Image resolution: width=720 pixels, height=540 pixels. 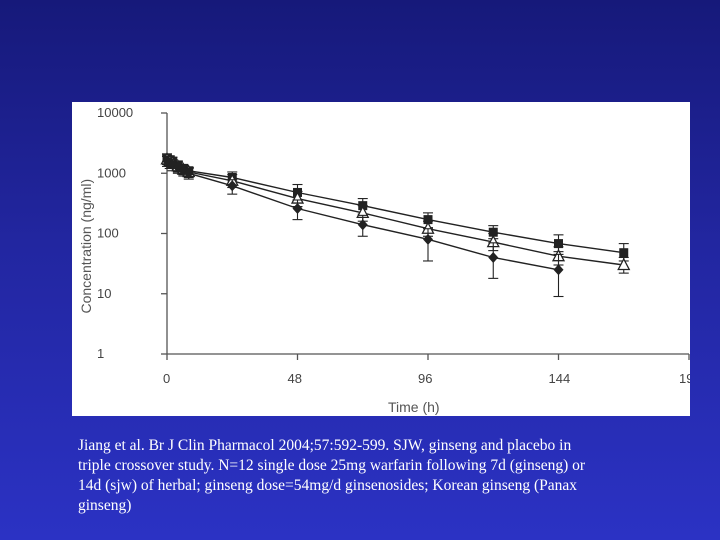 I want to click on y-axis-title: Concentration (ng/ml), so click(x=86, y=246).